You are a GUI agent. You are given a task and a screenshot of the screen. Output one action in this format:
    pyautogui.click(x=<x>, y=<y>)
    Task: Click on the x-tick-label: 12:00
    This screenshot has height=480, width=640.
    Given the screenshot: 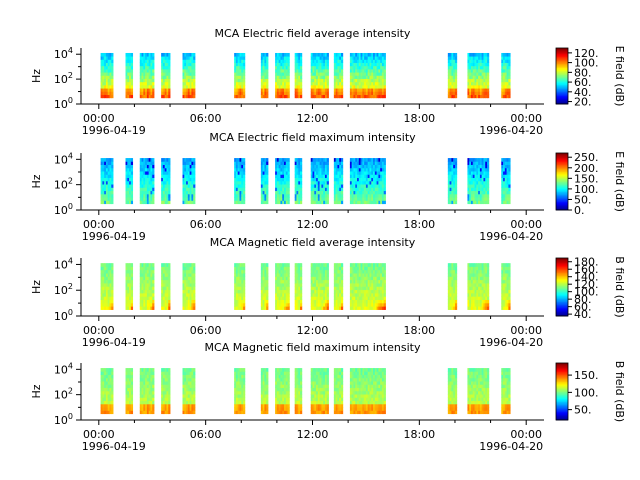 What is the action you would take?
    pyautogui.click(x=313, y=118)
    